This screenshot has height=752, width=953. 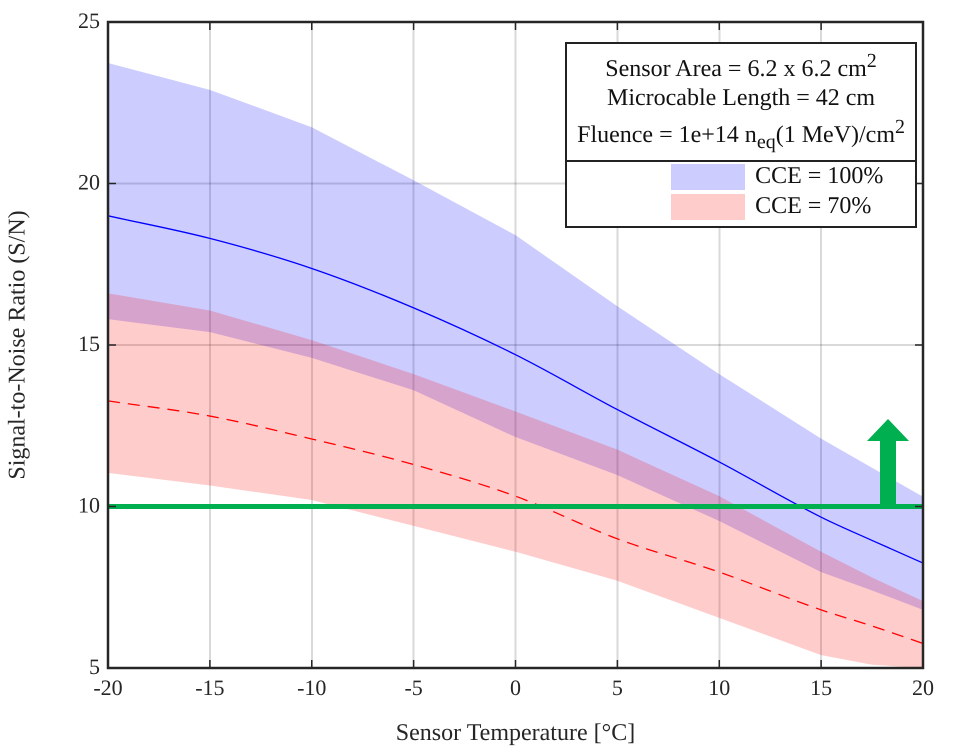 I want to click on x-tick-label: 10, so click(x=719, y=687).